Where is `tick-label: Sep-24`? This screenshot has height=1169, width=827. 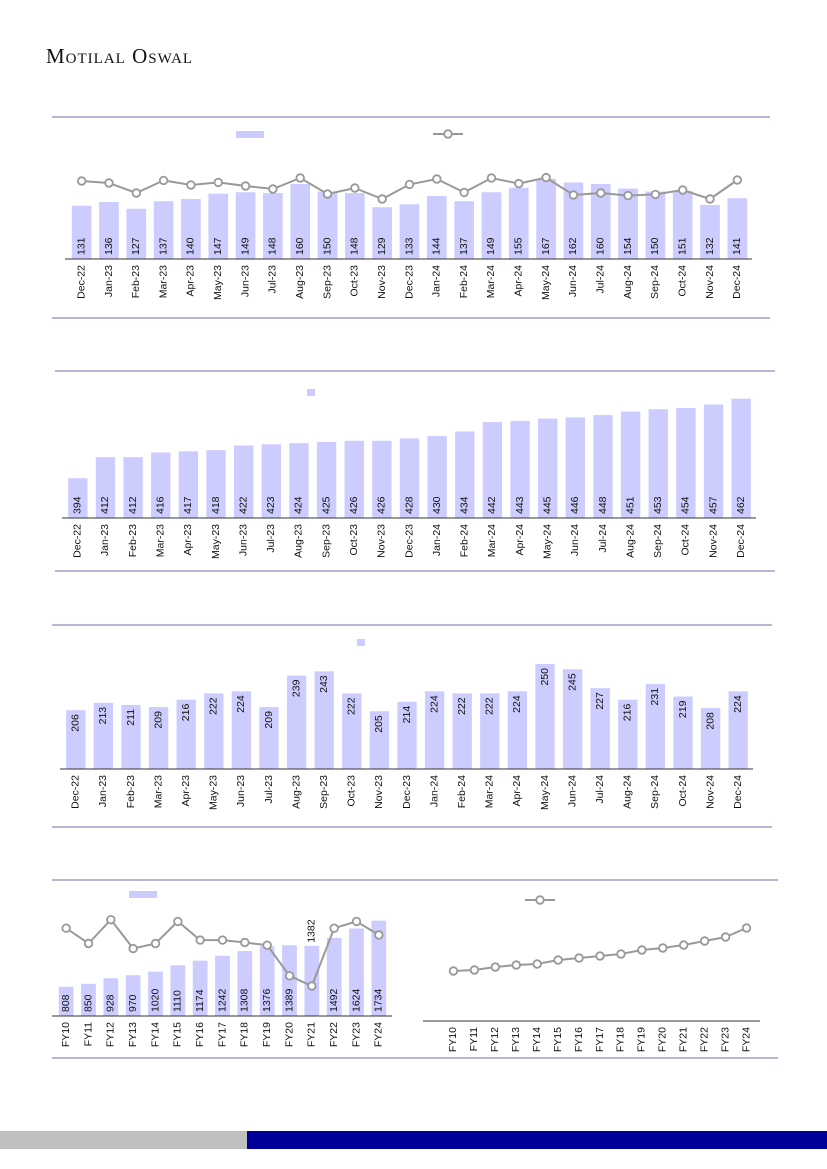
tick-label: Sep-24 is located at coordinates (658, 541).